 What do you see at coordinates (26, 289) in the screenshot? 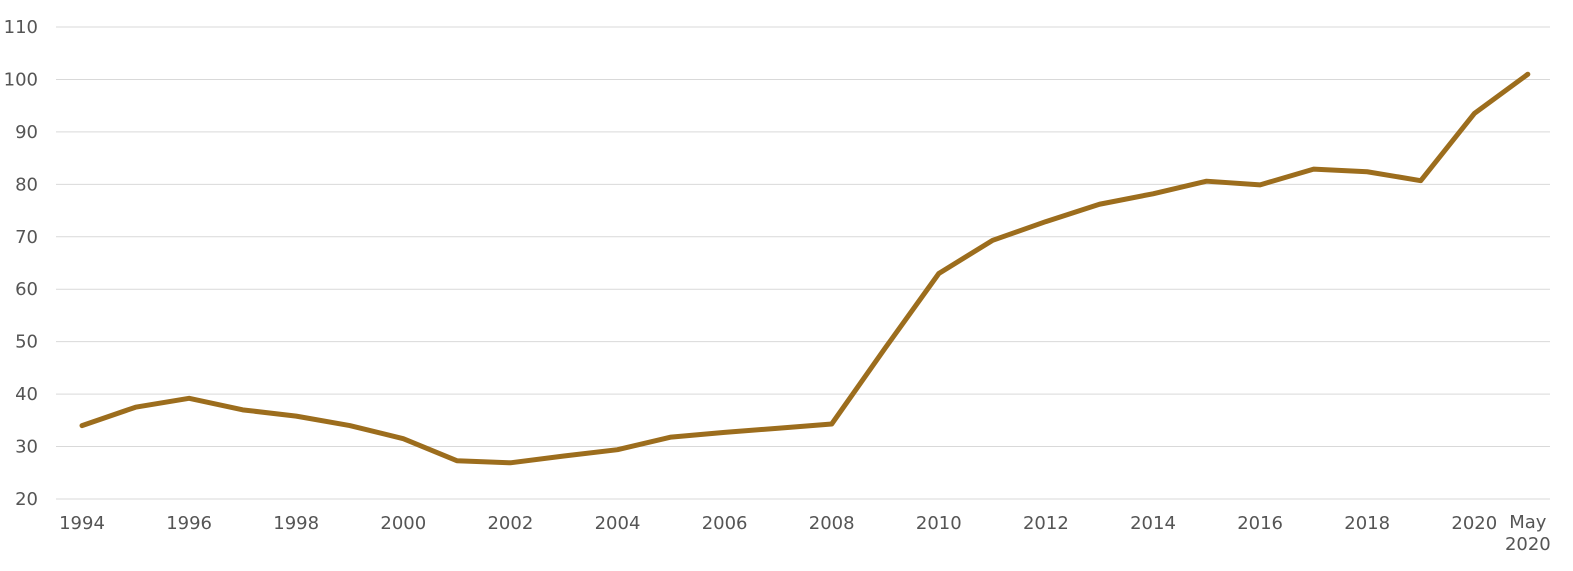
I see `y-tick-label-60: 60` at bounding box center [26, 289].